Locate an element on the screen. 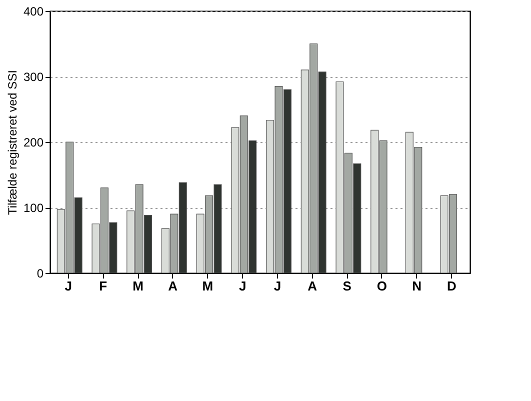 Image resolution: width=531 pixels, height=401 pixels. y-tick-label: 300 is located at coordinates (33, 77).